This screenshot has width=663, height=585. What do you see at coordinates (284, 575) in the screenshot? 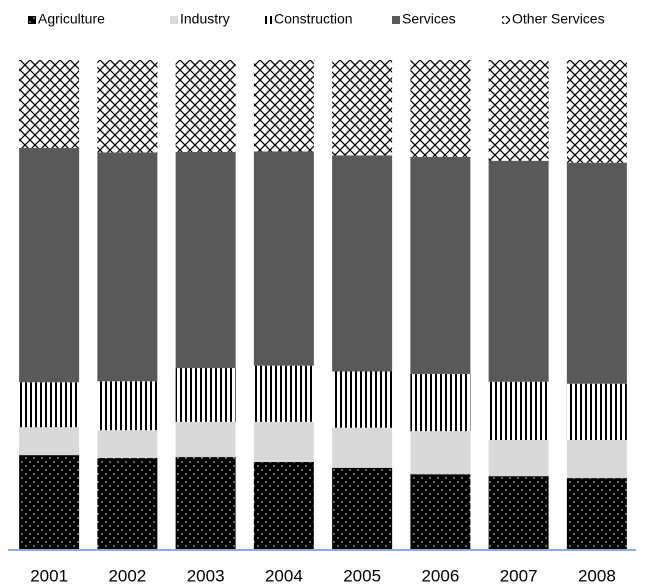
I see `x-tick-label: 2004` at bounding box center [284, 575].